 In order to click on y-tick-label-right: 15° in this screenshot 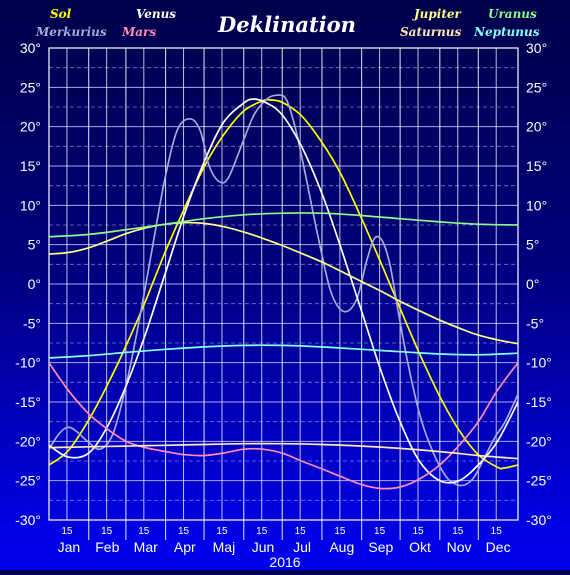, I will do `click(536, 166)`.